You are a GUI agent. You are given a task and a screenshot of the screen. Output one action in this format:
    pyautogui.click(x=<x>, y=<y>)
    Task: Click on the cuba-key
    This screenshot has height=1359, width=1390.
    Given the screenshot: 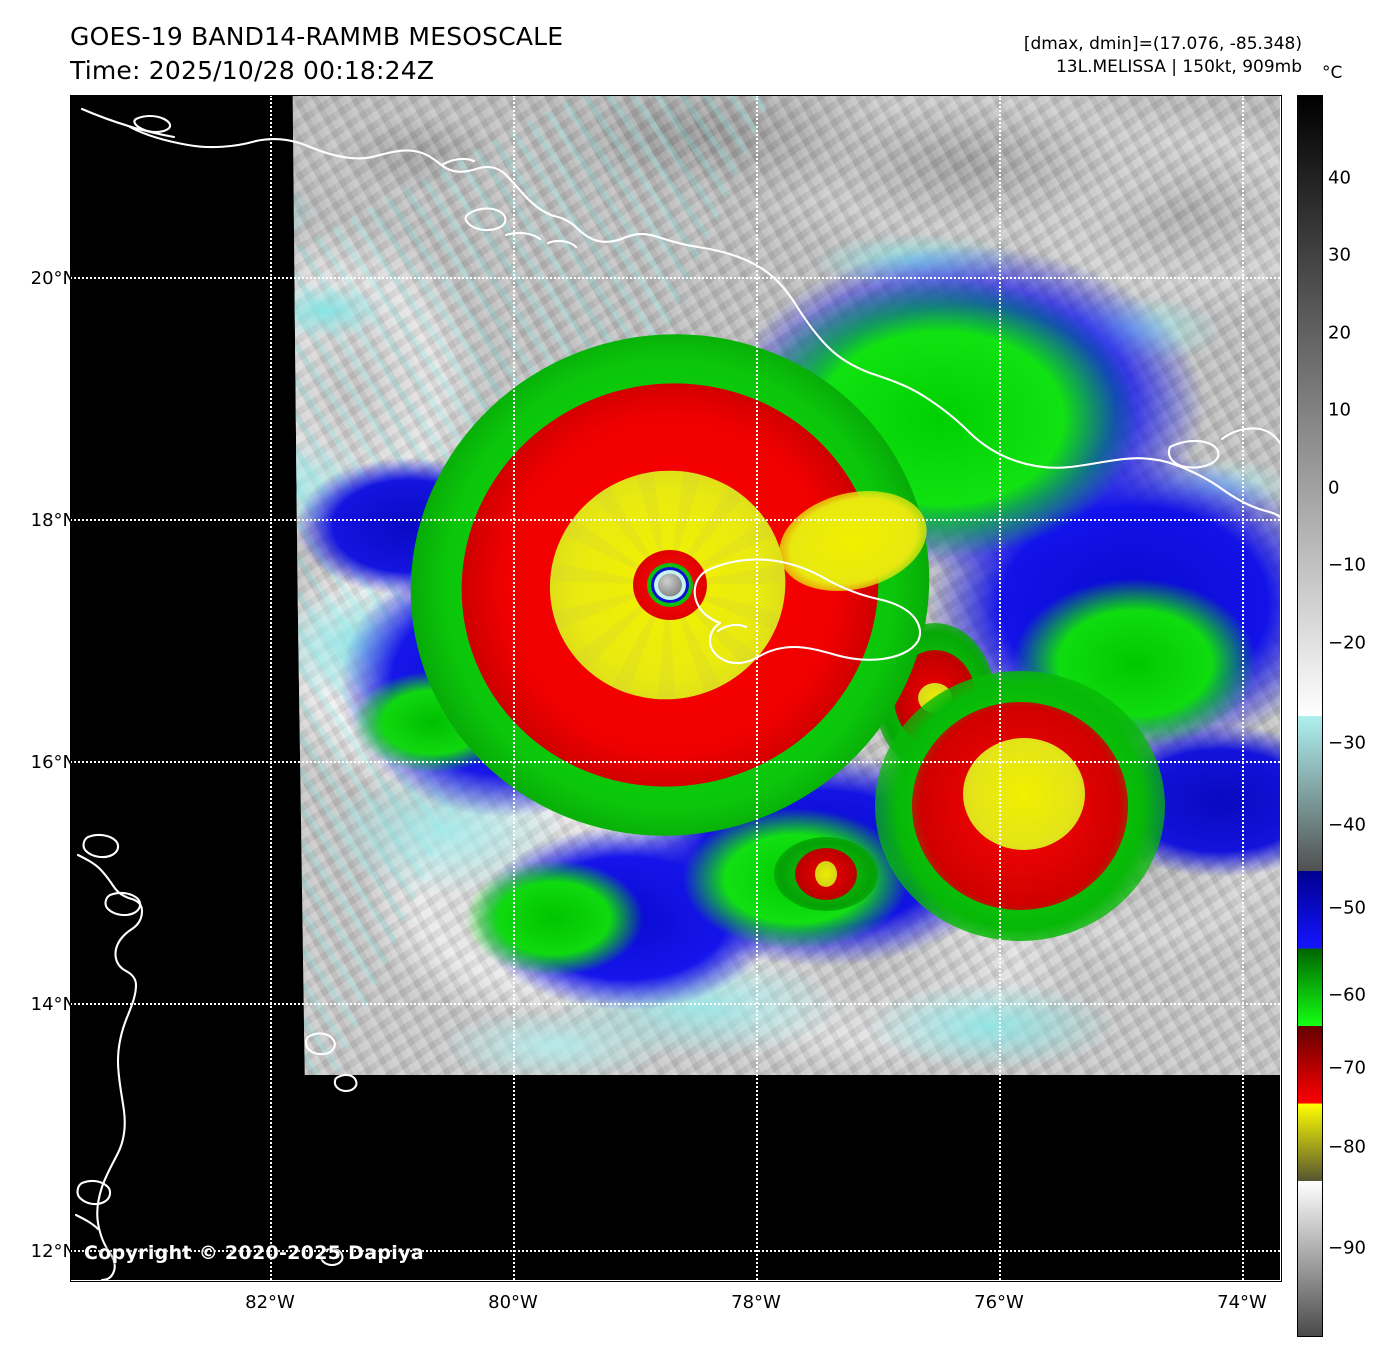 What is the action you would take?
    pyautogui.click(x=152, y=124)
    